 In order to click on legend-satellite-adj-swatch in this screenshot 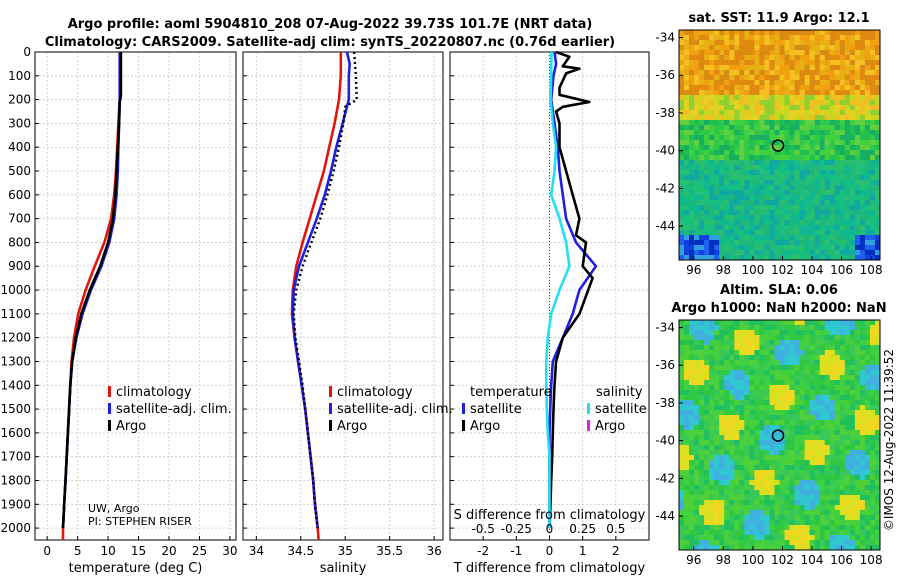, I will do `click(109, 408)`.